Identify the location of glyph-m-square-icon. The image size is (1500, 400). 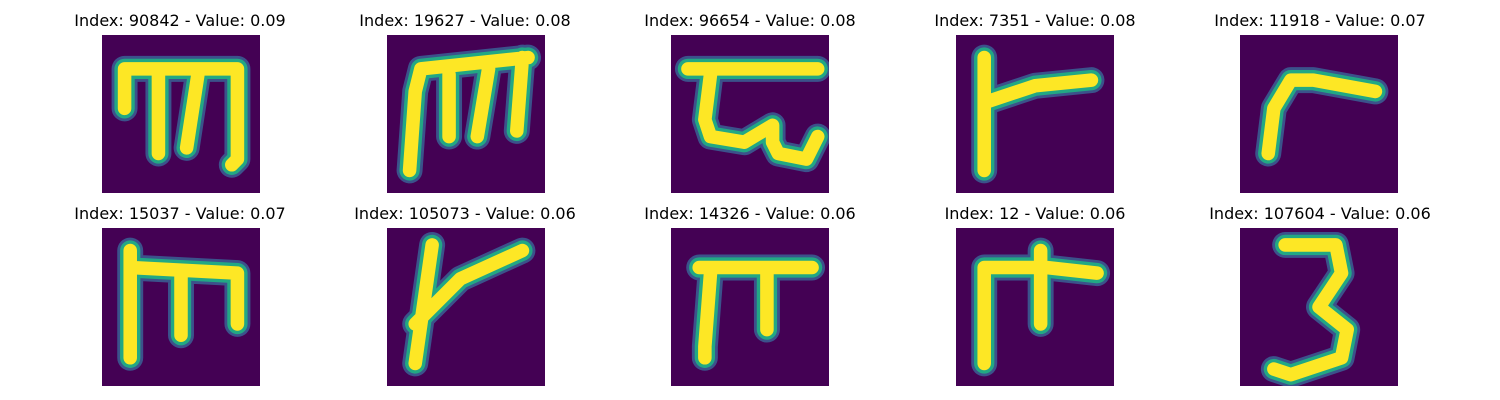
(181, 307).